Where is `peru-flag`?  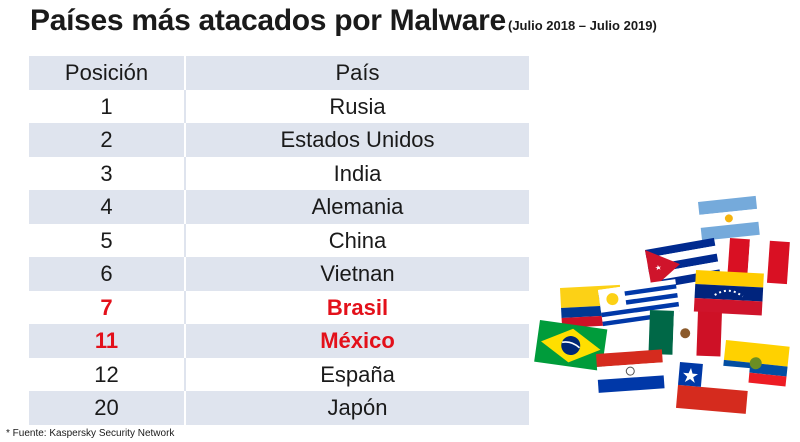 peru-flag is located at coordinates (758, 261).